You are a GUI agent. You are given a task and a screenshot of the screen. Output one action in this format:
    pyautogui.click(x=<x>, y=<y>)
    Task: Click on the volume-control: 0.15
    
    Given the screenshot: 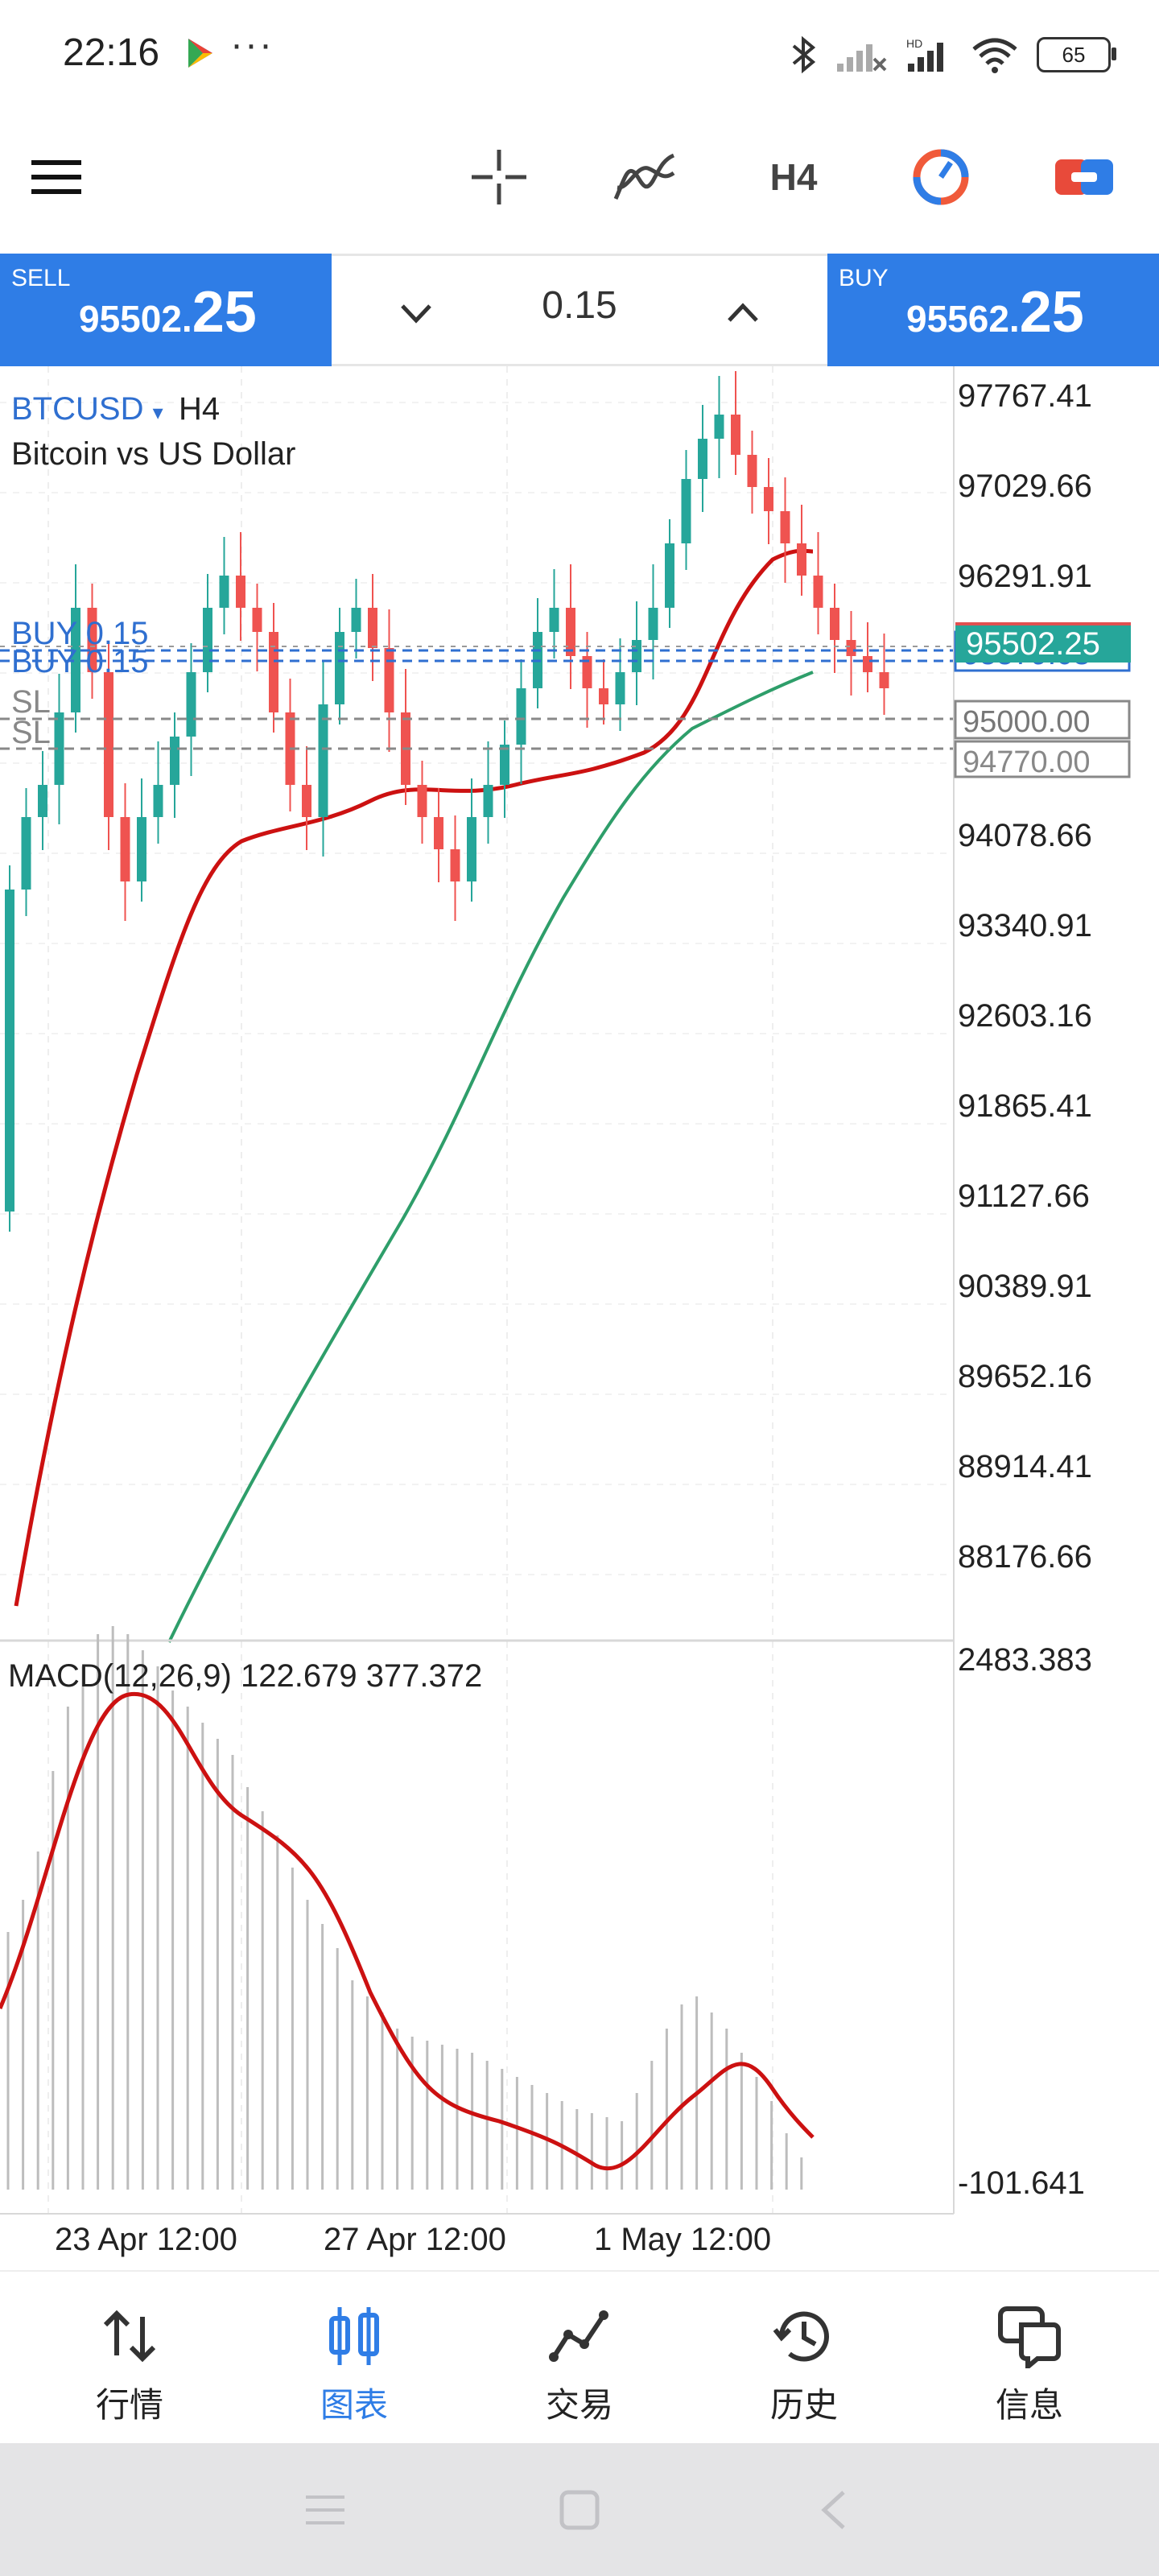 What is the action you would take?
    pyautogui.click(x=579, y=310)
    